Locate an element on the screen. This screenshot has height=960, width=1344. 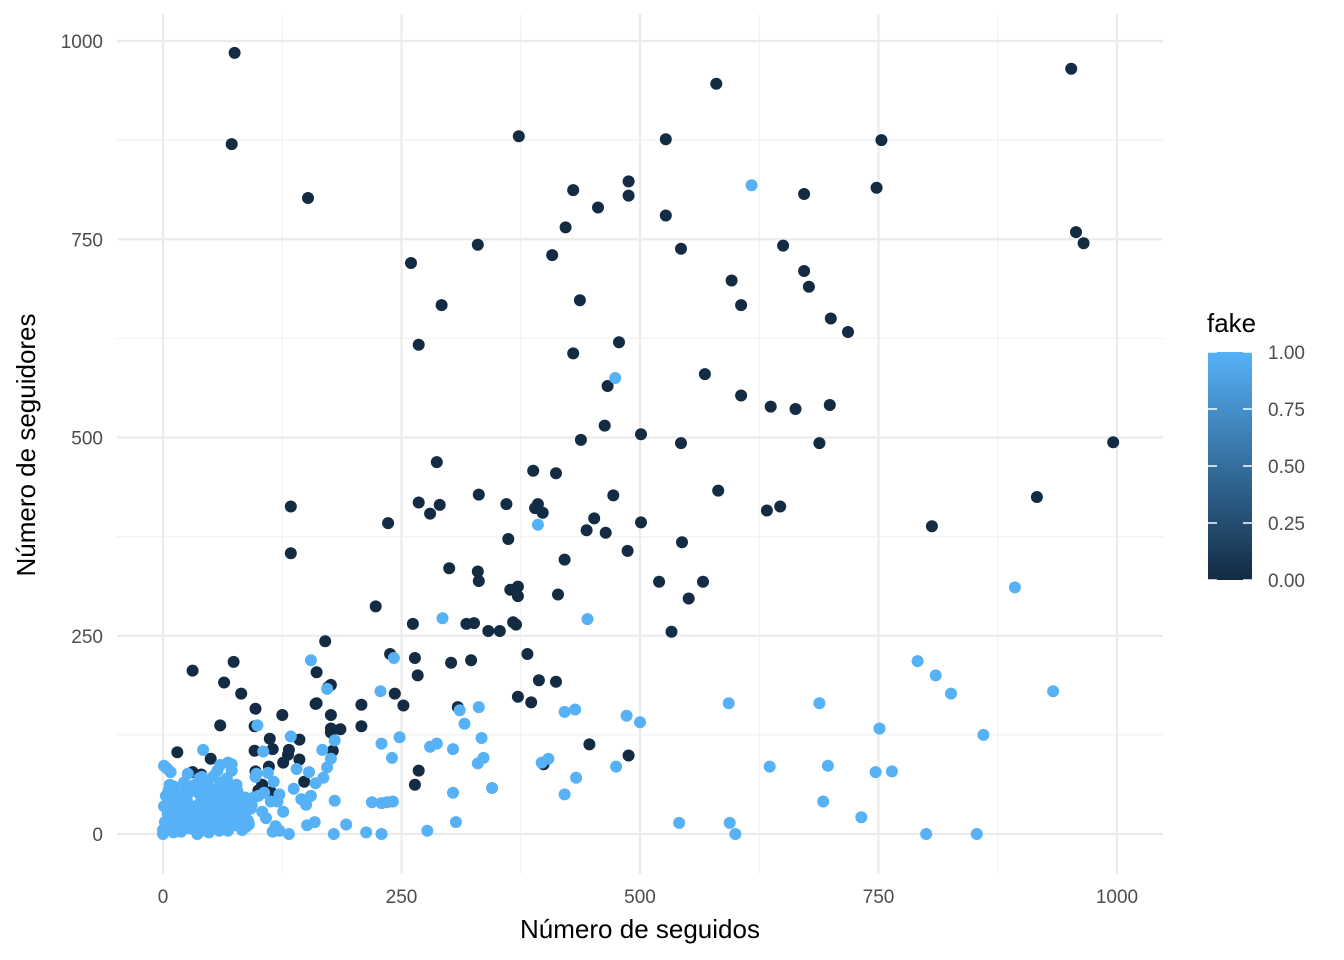
colorbar-tick-label: 0.25 is located at coordinates (1286, 524).